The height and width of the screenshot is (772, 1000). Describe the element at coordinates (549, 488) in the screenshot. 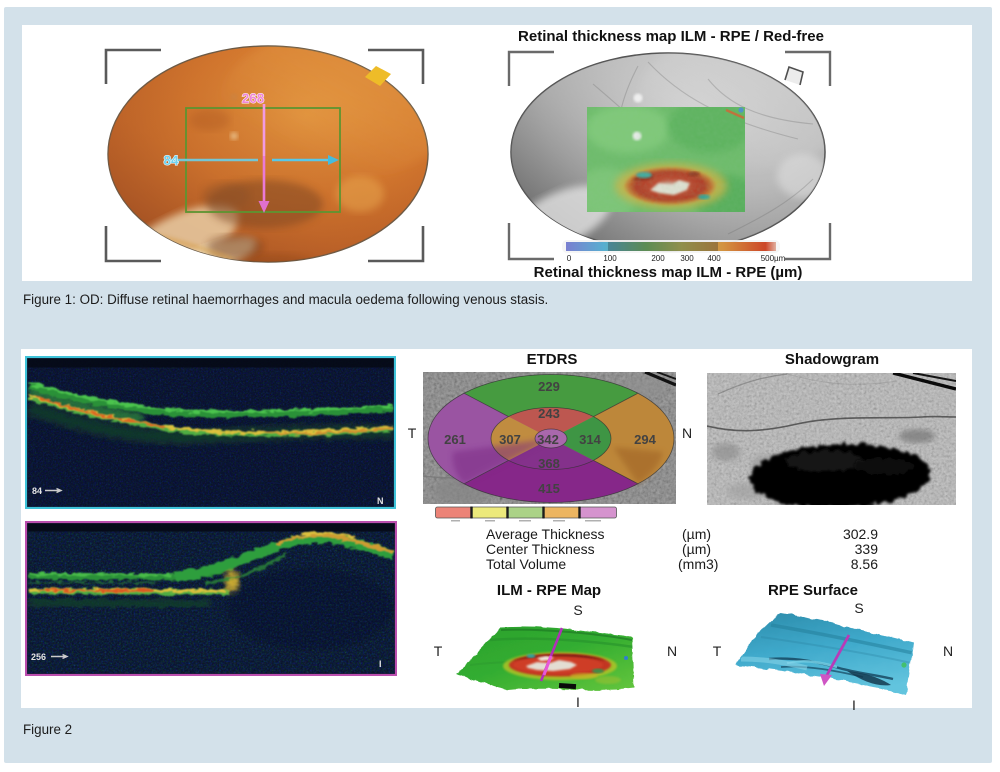

I see `svg-text: 415` at that location.